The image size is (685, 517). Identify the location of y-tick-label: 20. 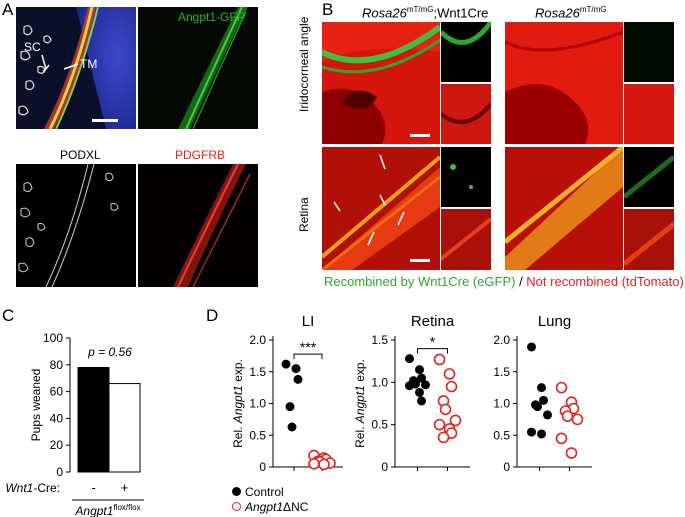
(57, 445).